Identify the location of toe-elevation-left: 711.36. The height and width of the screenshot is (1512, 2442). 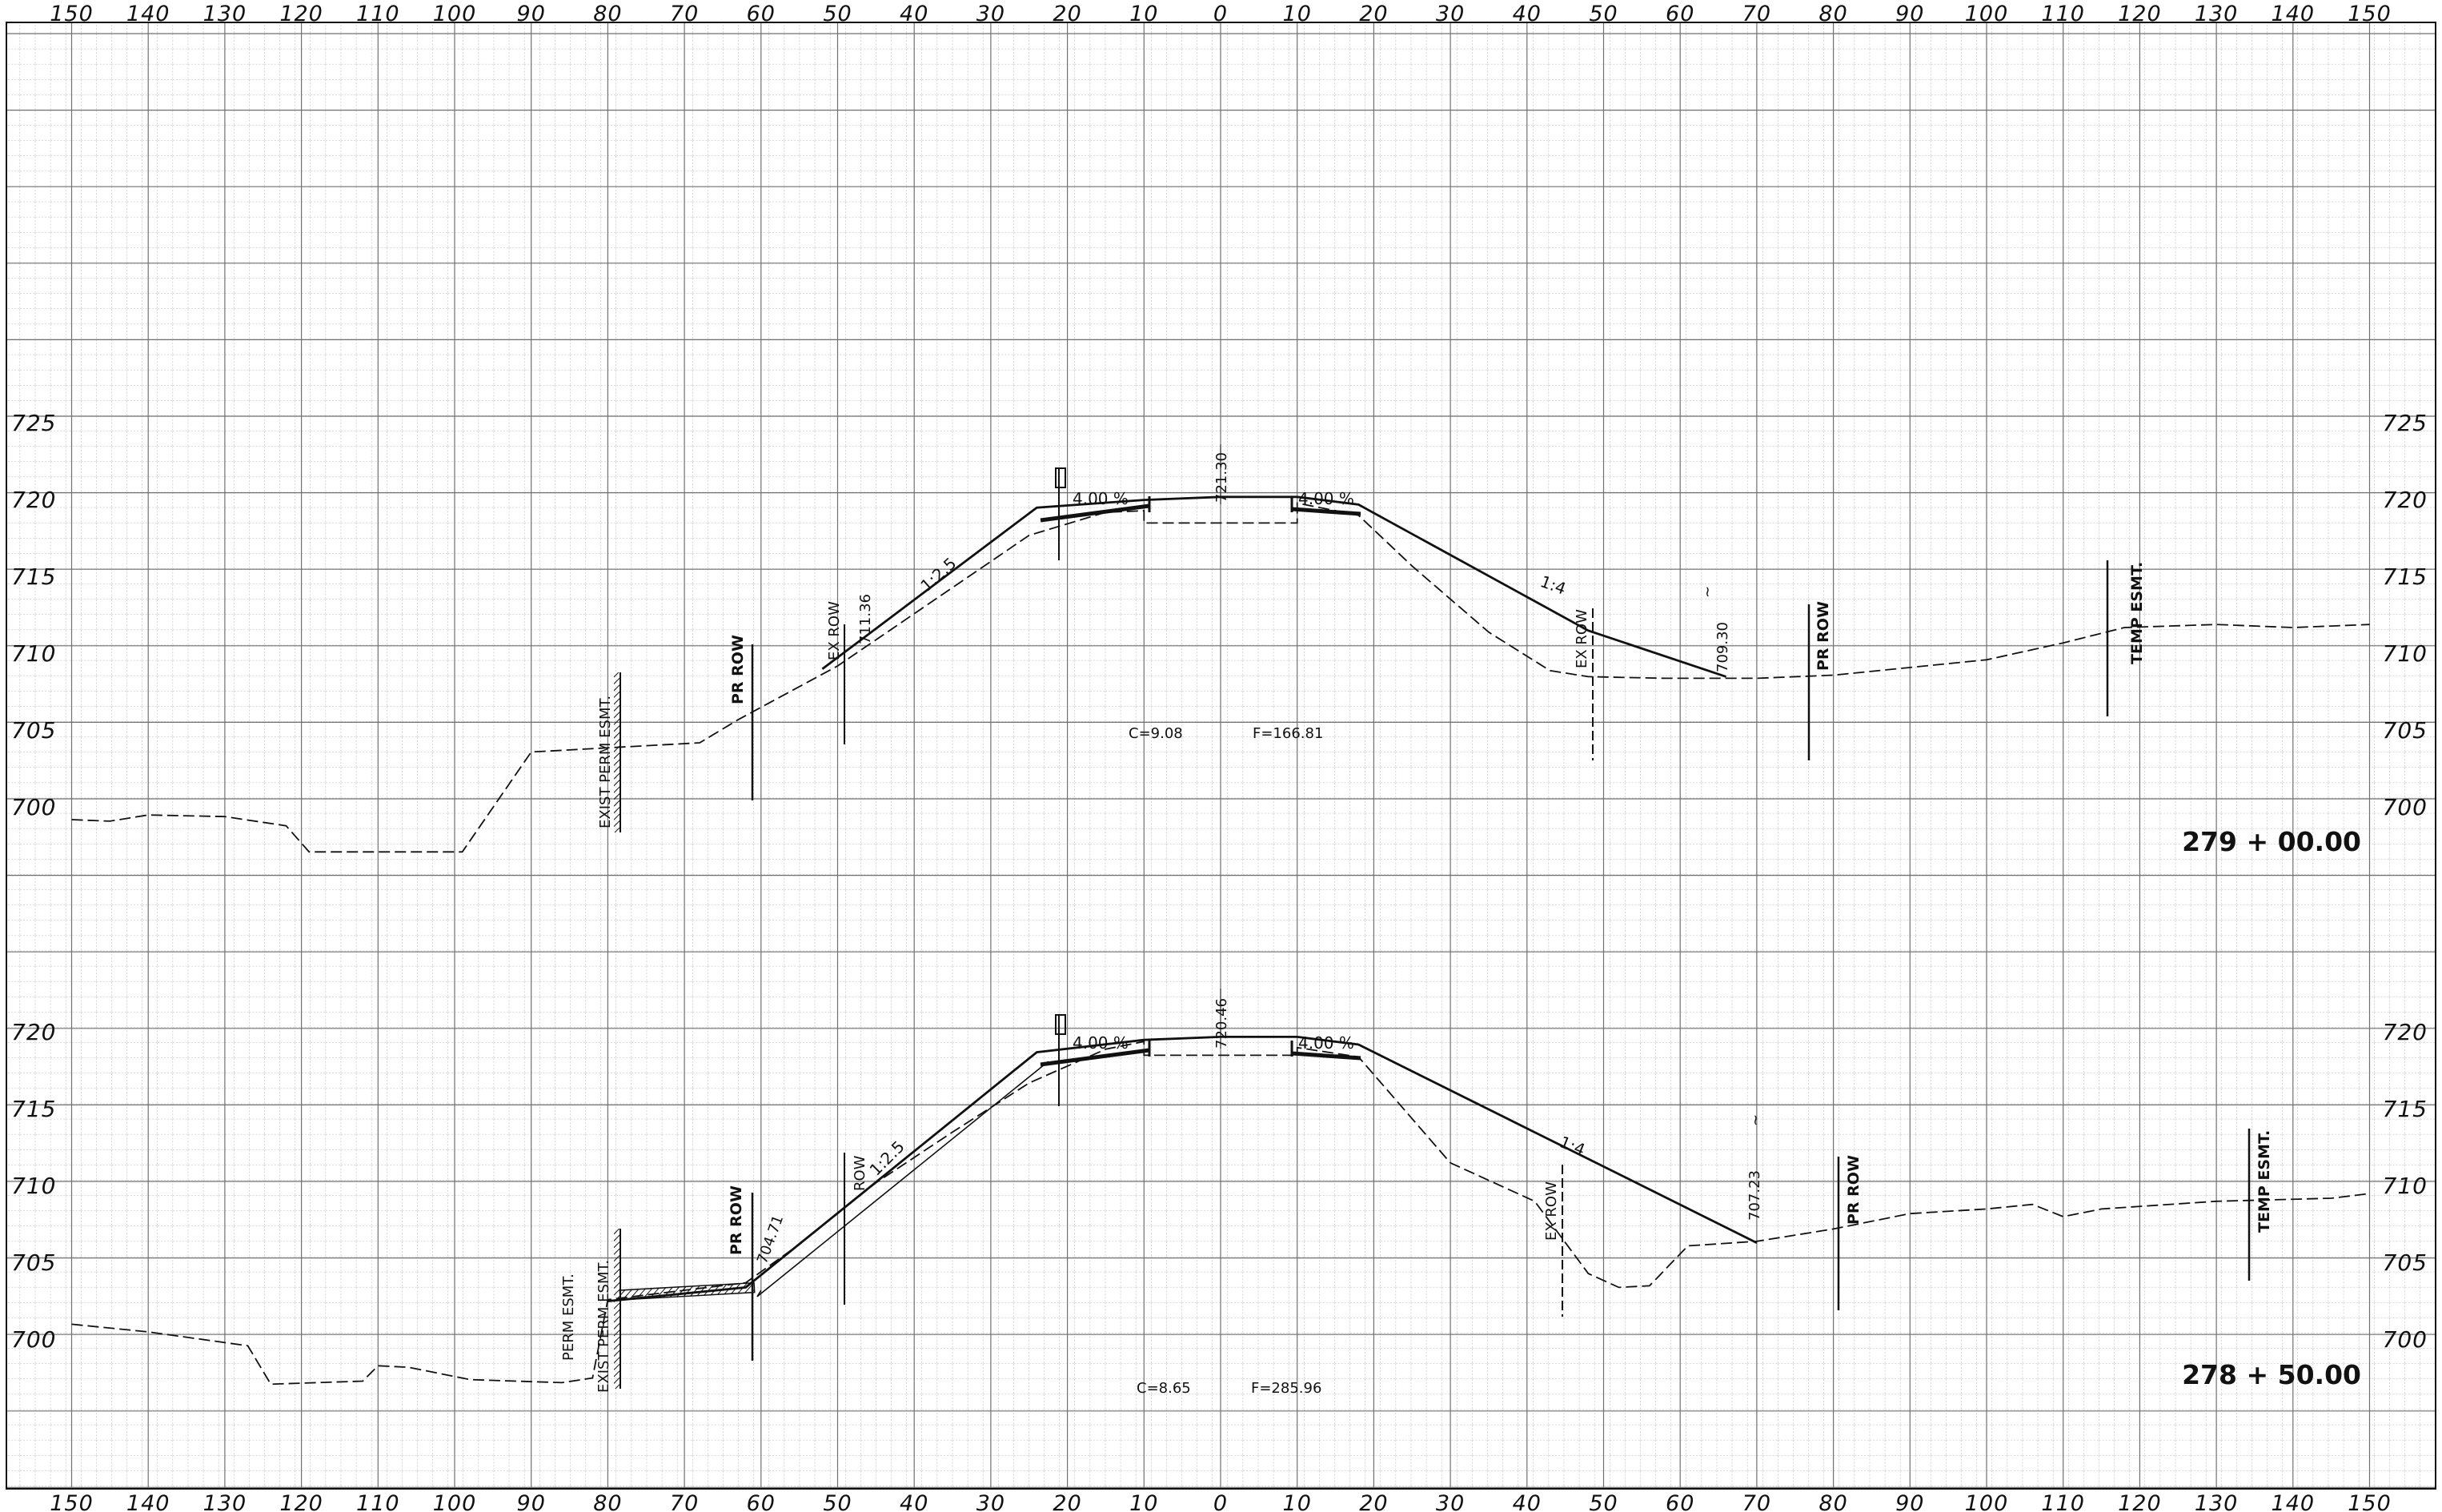
(865, 619).